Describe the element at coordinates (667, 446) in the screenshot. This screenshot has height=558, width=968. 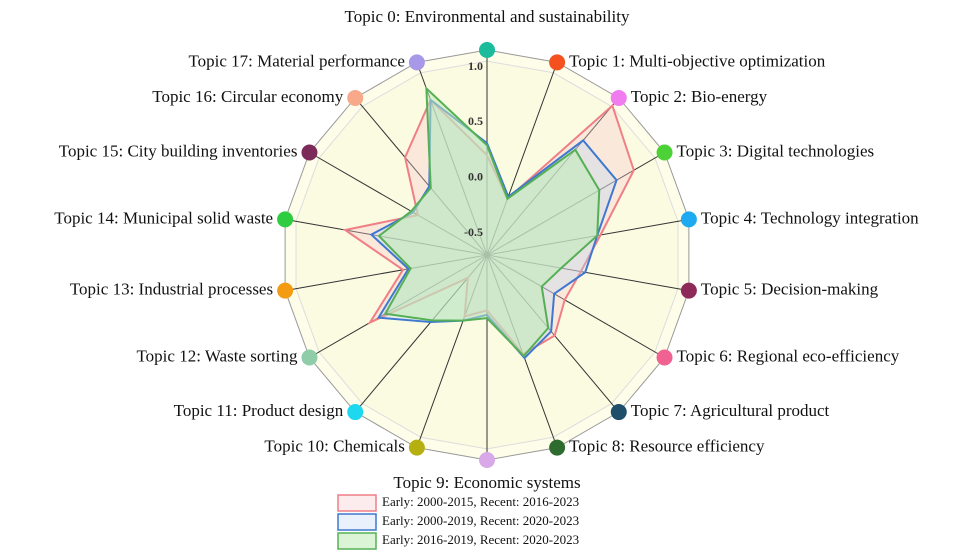
I see `axis-label: Topic 8: Resource efficiency` at that location.